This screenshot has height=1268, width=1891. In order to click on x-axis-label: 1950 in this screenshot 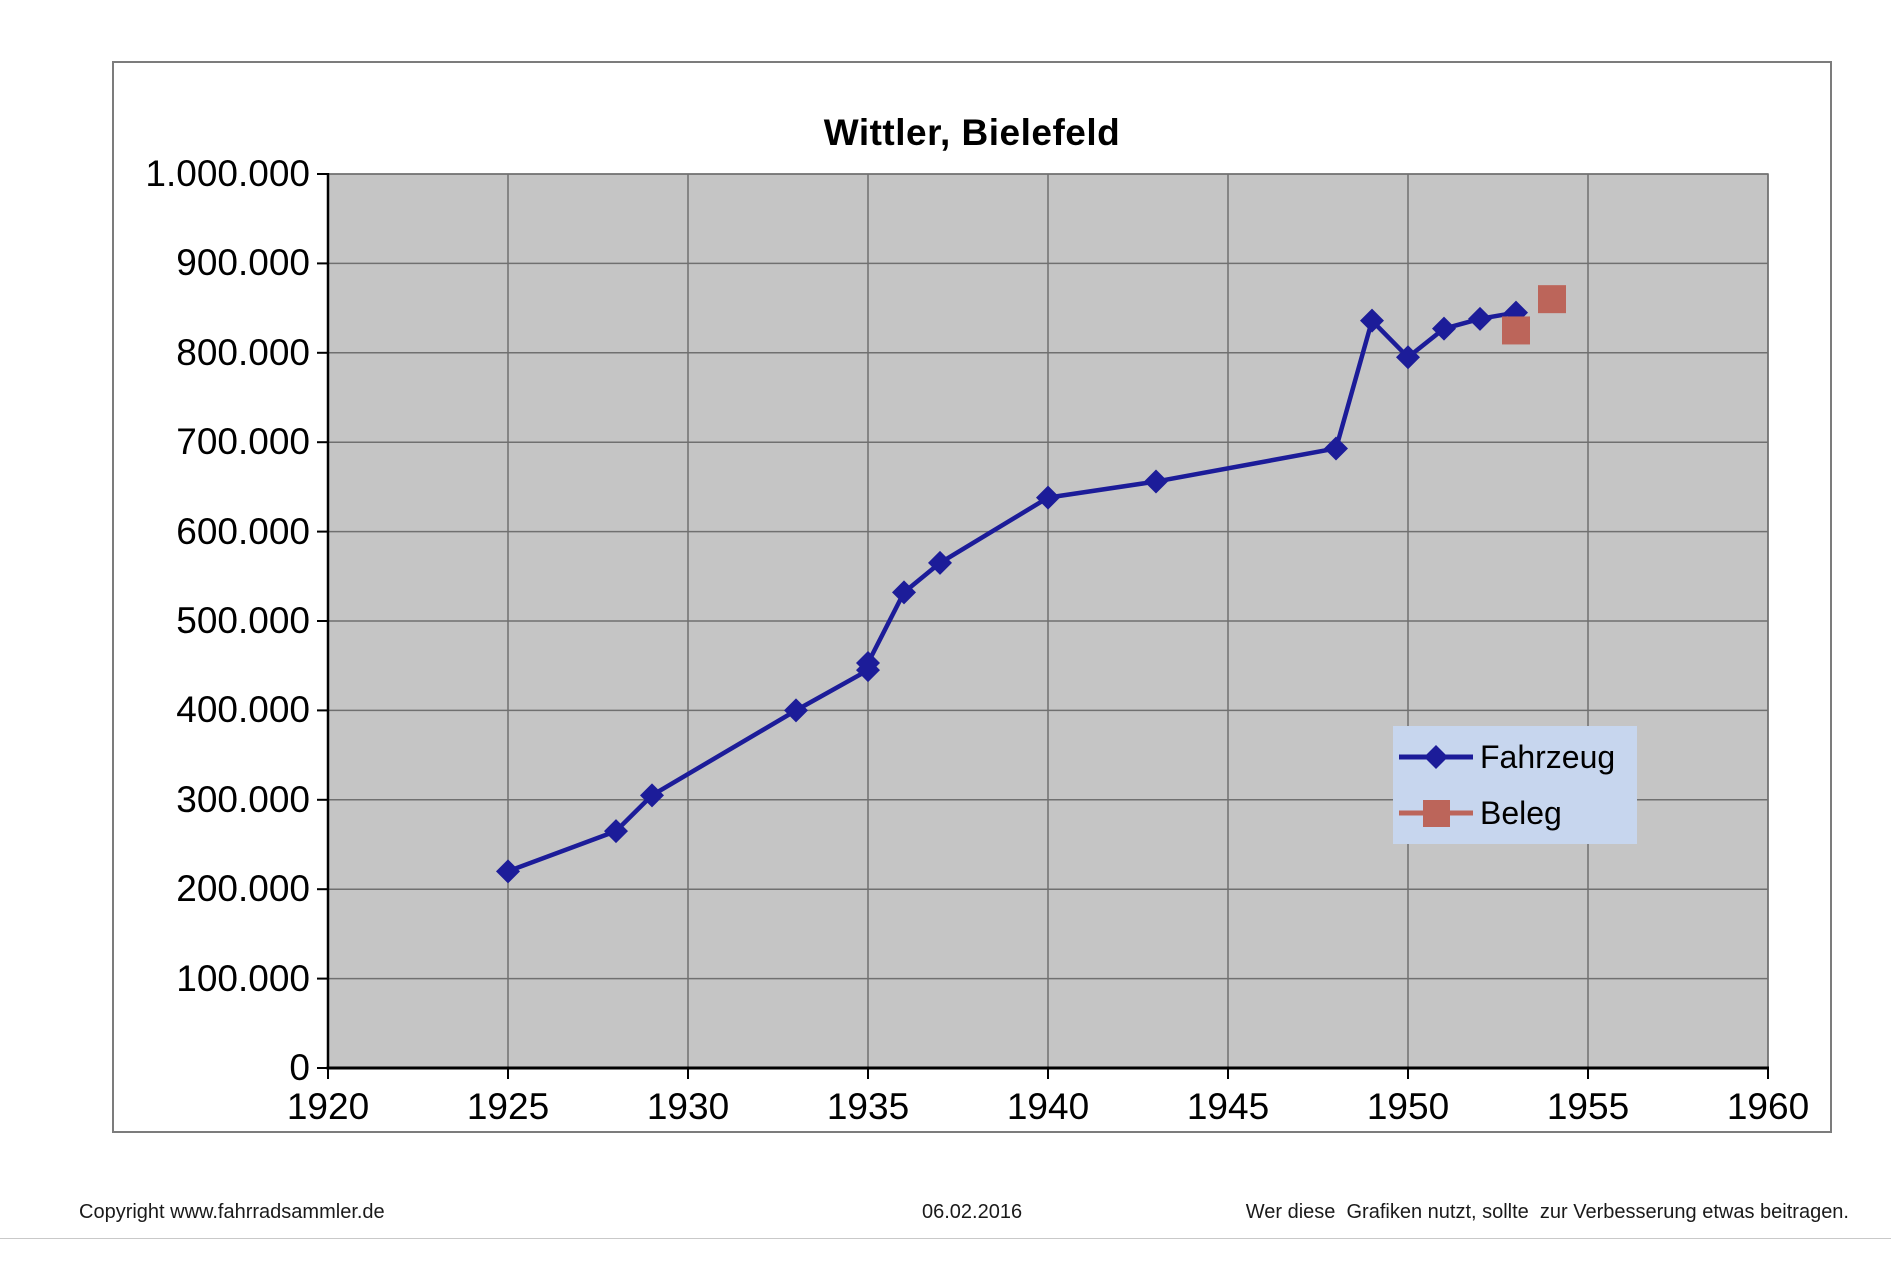, I will do `click(1408, 1106)`.